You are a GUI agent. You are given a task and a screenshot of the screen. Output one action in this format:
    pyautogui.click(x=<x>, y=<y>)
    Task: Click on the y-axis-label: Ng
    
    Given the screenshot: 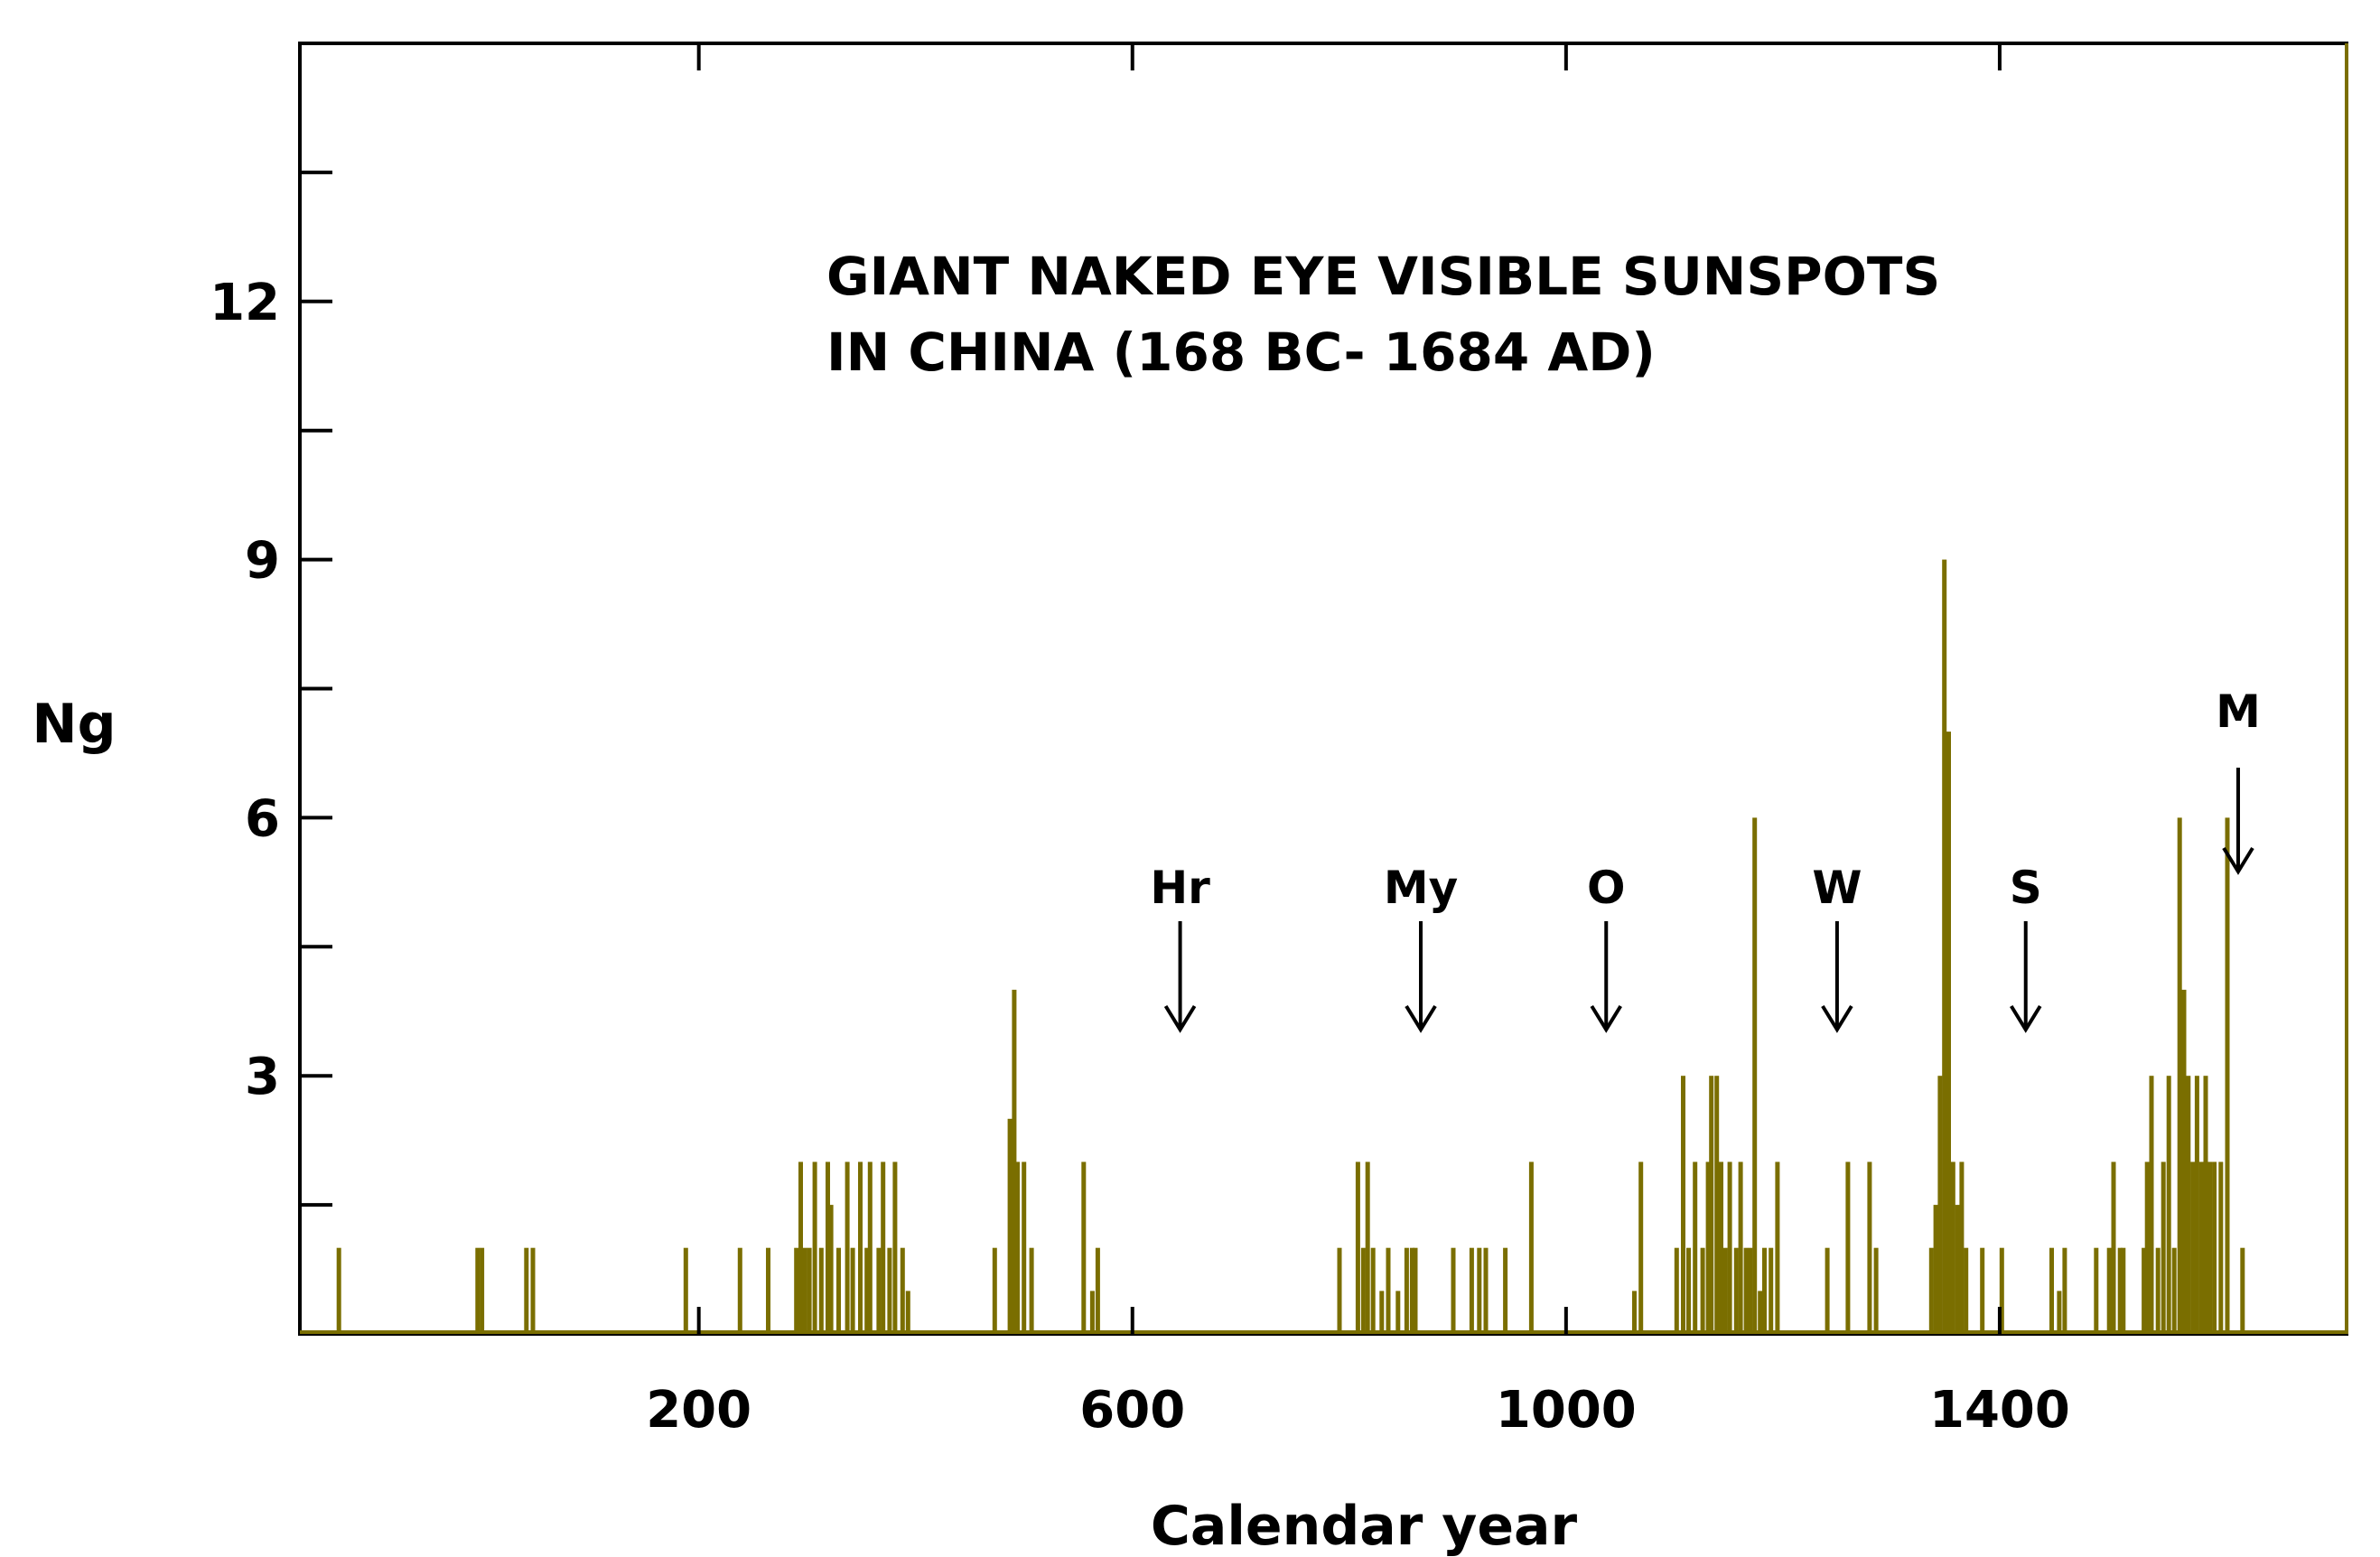 What is the action you would take?
    pyautogui.click(x=74, y=724)
    